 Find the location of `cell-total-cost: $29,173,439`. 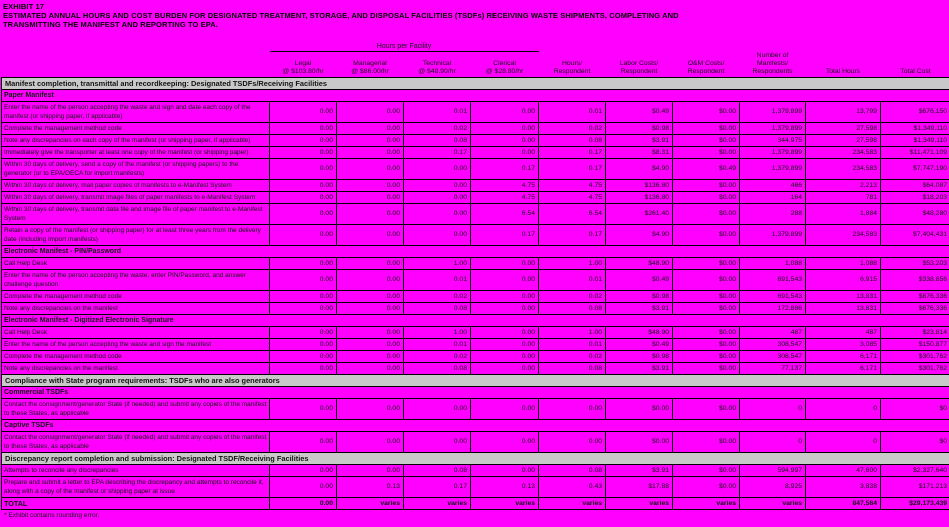

cell-total-cost: $29,173,439 is located at coordinates (914, 503).